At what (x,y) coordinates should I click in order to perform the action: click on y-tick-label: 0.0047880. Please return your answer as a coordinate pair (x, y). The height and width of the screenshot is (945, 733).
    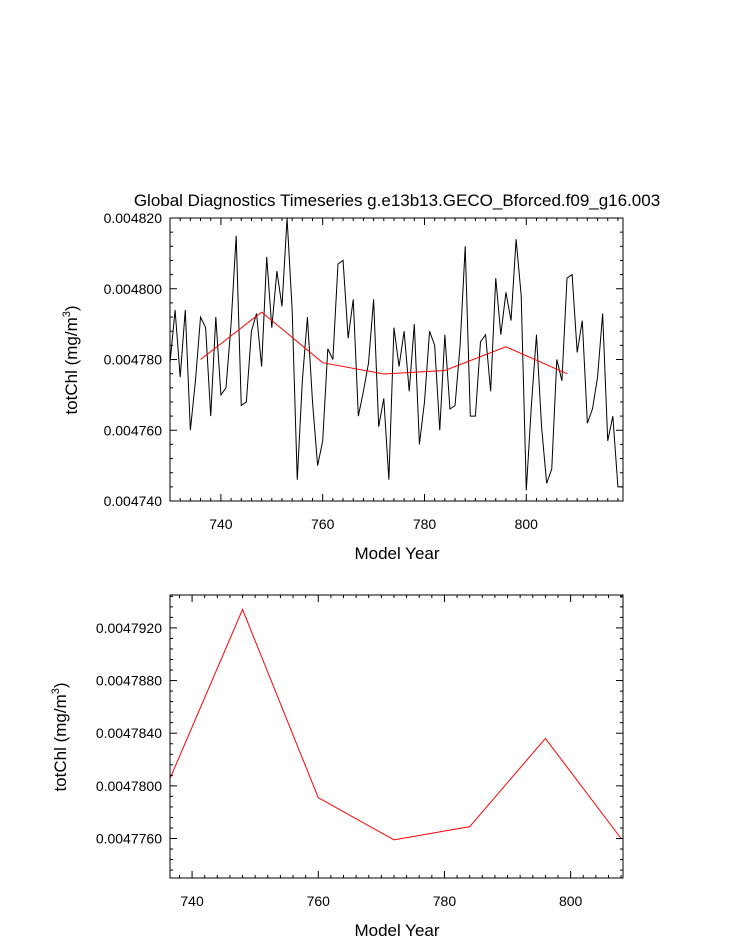
    Looking at the image, I should click on (129, 681).